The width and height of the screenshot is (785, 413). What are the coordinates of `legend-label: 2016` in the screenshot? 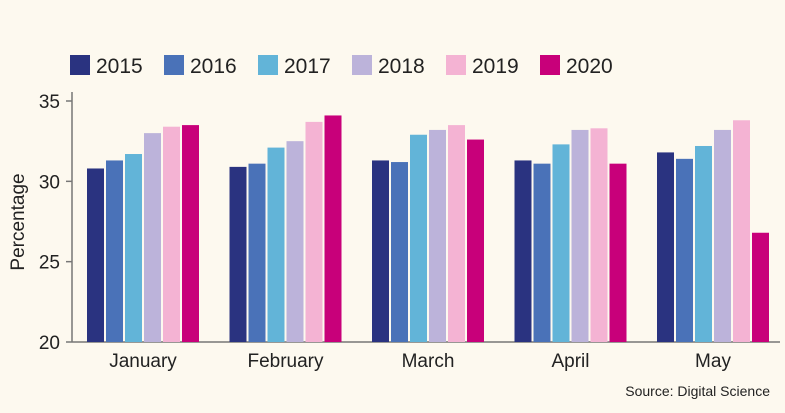 It's located at (213, 66).